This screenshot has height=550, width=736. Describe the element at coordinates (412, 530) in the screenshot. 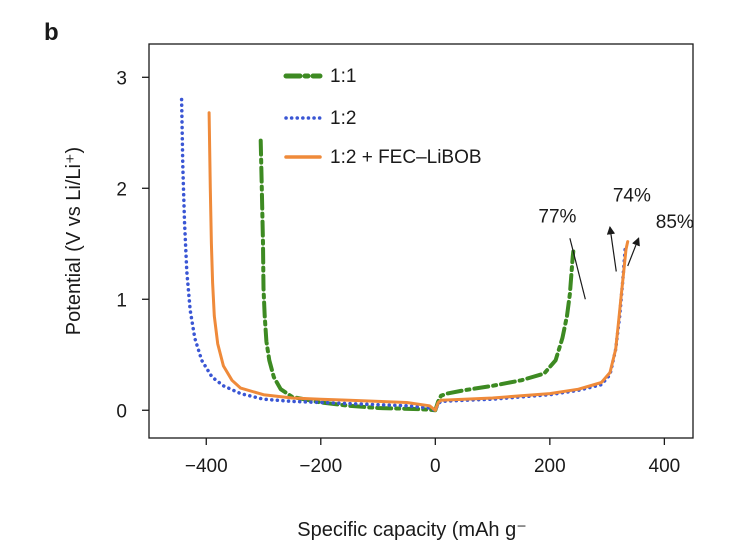

I see `x-axis-title: Specific capacity (mAh g⁻` at that location.